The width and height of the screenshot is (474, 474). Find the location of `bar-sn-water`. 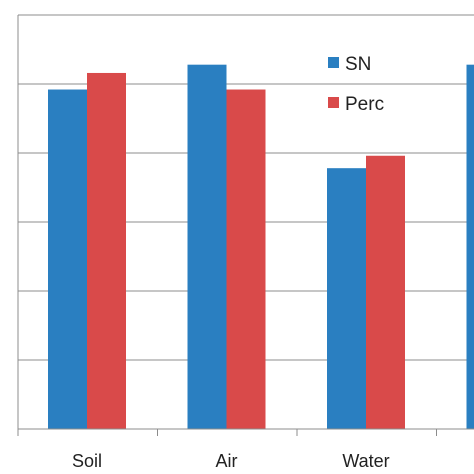

bar-sn-water is located at coordinates (346, 298).